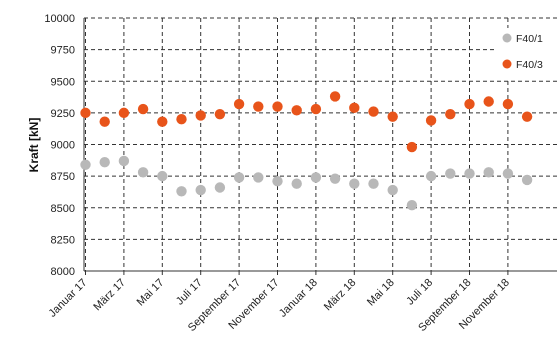 Image resolution: width=557 pixels, height=351 pixels. What do you see at coordinates (63, 240) in the screenshot?
I see `y-tick-label: 8250` at bounding box center [63, 240].